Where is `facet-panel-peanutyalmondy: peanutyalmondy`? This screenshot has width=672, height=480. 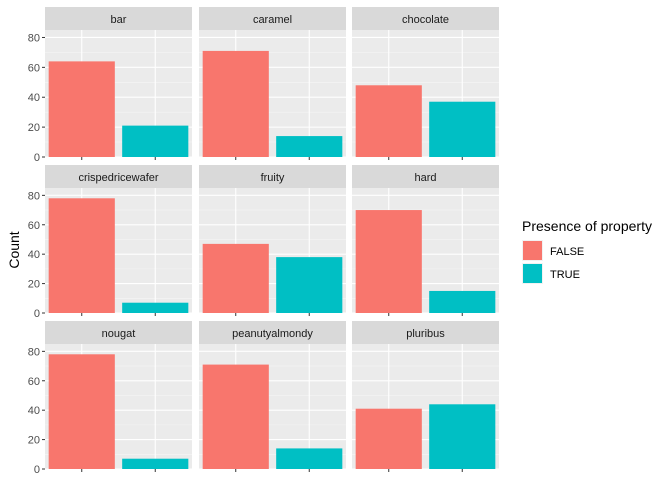 facet-panel-peanutyalmondy: peanutyalmondy is located at coordinates (272, 396).